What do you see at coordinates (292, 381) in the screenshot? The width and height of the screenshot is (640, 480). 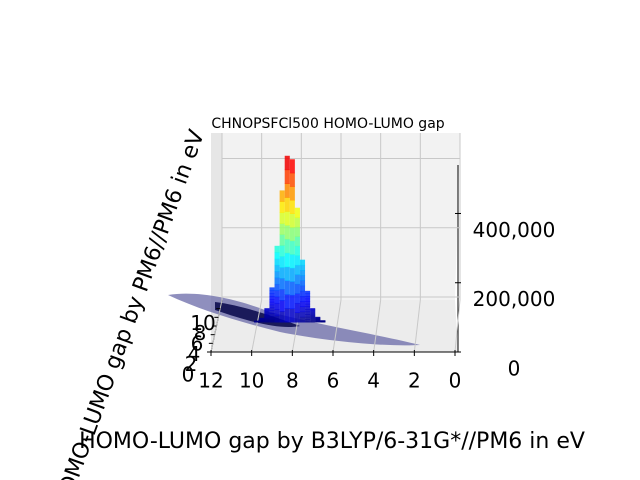 I see `x-tick-label: 8` at bounding box center [292, 381].